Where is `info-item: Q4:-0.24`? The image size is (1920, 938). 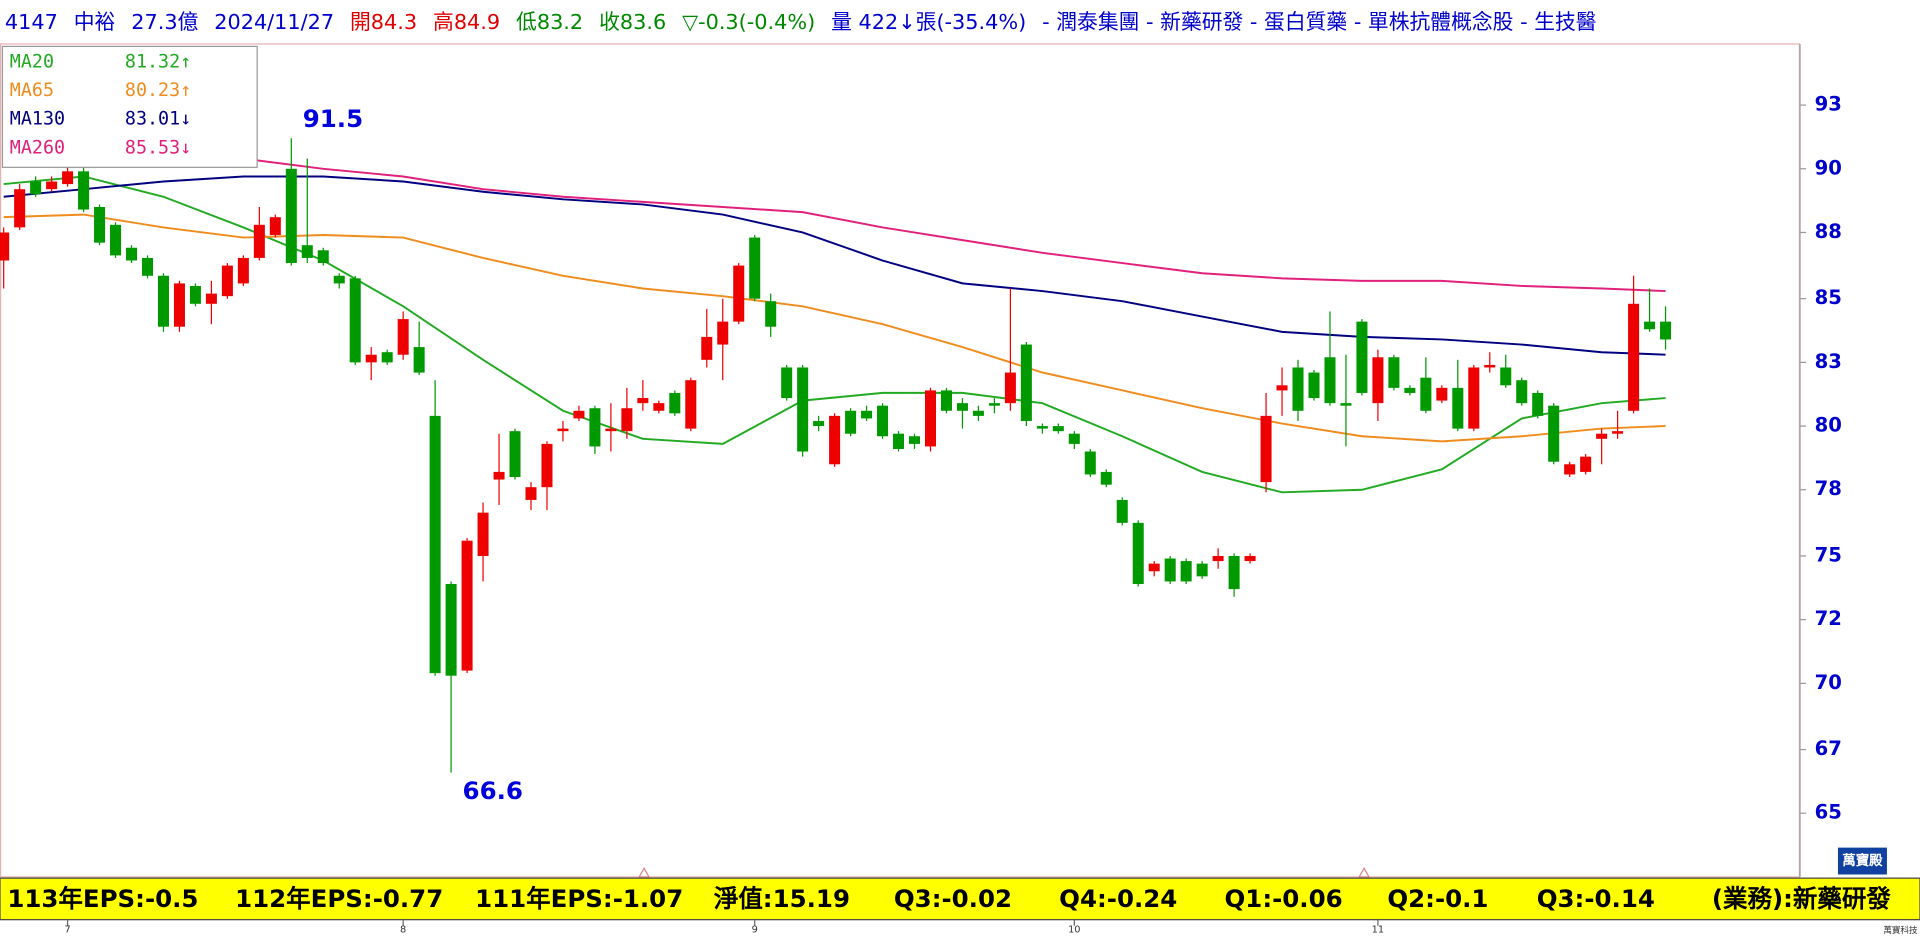
info-item: Q4:-0.24 is located at coordinates (1118, 898).